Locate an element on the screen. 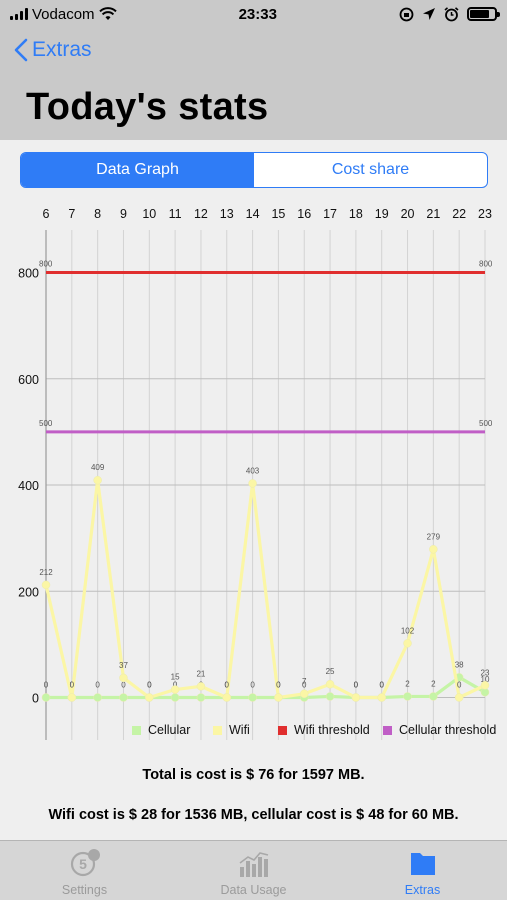 This screenshot has height=900, width=507. y-tick-label: 600 is located at coordinates (28, 380).